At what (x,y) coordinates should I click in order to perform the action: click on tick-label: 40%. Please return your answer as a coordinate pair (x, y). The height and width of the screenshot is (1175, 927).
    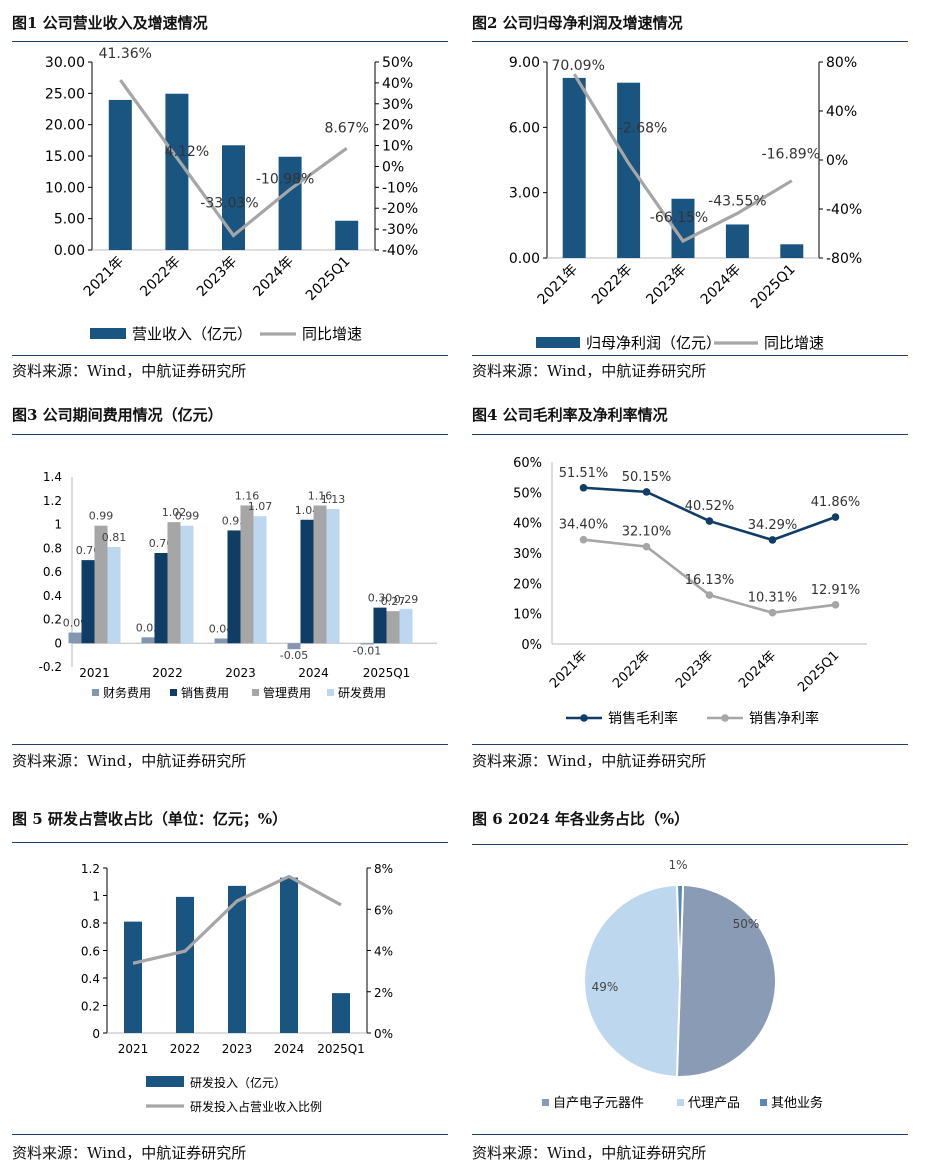
    Looking at the image, I should click on (527, 524).